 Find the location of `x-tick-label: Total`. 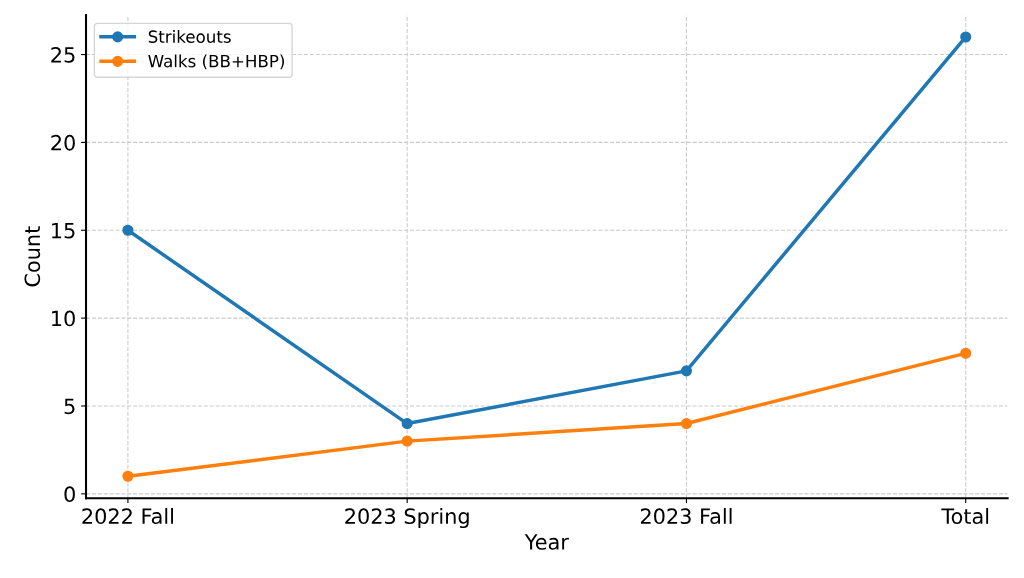

x-tick-label: Total is located at coordinates (965, 516).